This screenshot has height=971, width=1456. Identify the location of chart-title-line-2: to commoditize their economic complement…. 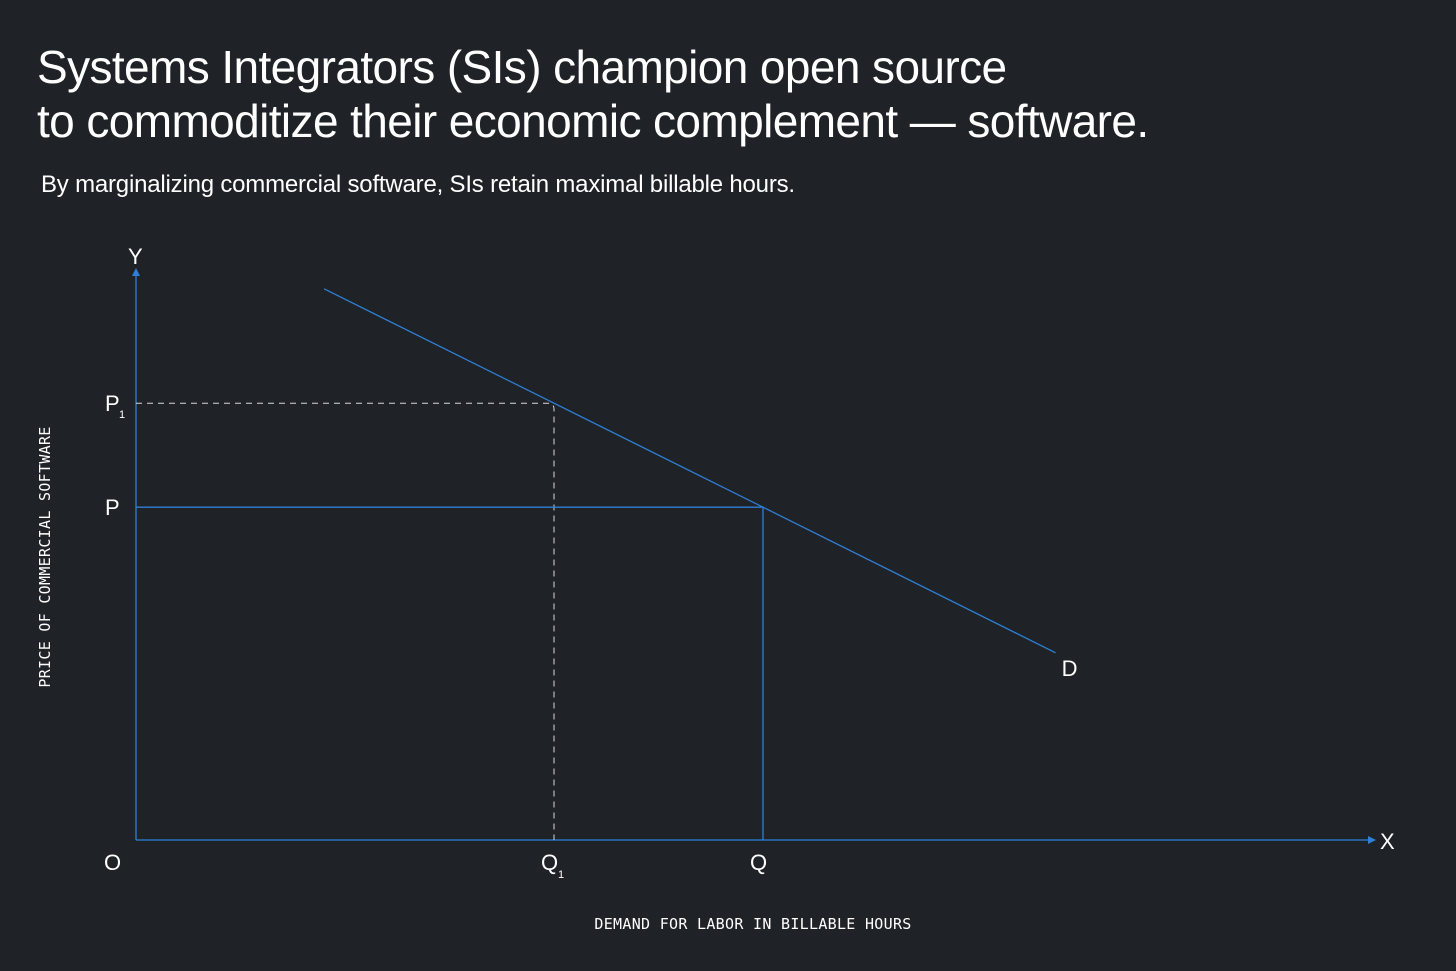
(593, 121).